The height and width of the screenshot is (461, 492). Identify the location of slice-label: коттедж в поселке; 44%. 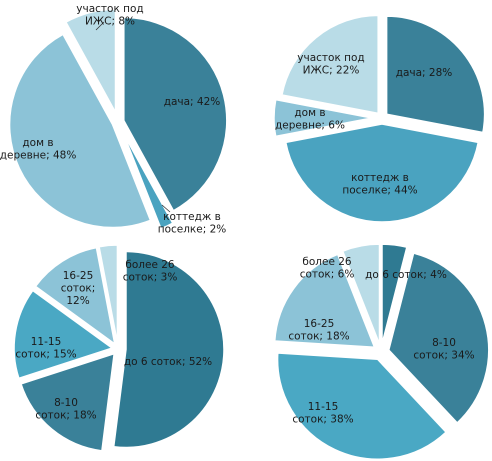
(379, 184).